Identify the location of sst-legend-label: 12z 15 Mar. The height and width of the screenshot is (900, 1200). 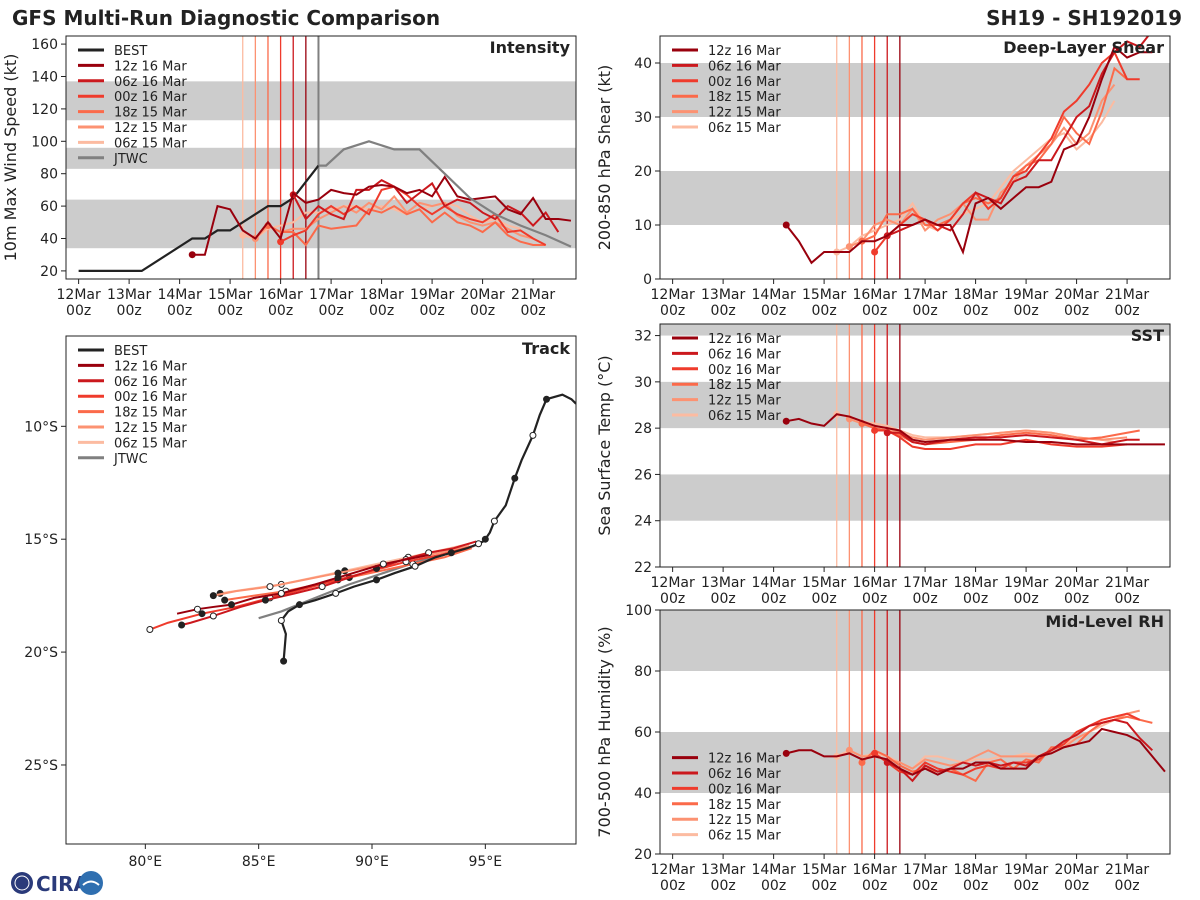
(744, 401).